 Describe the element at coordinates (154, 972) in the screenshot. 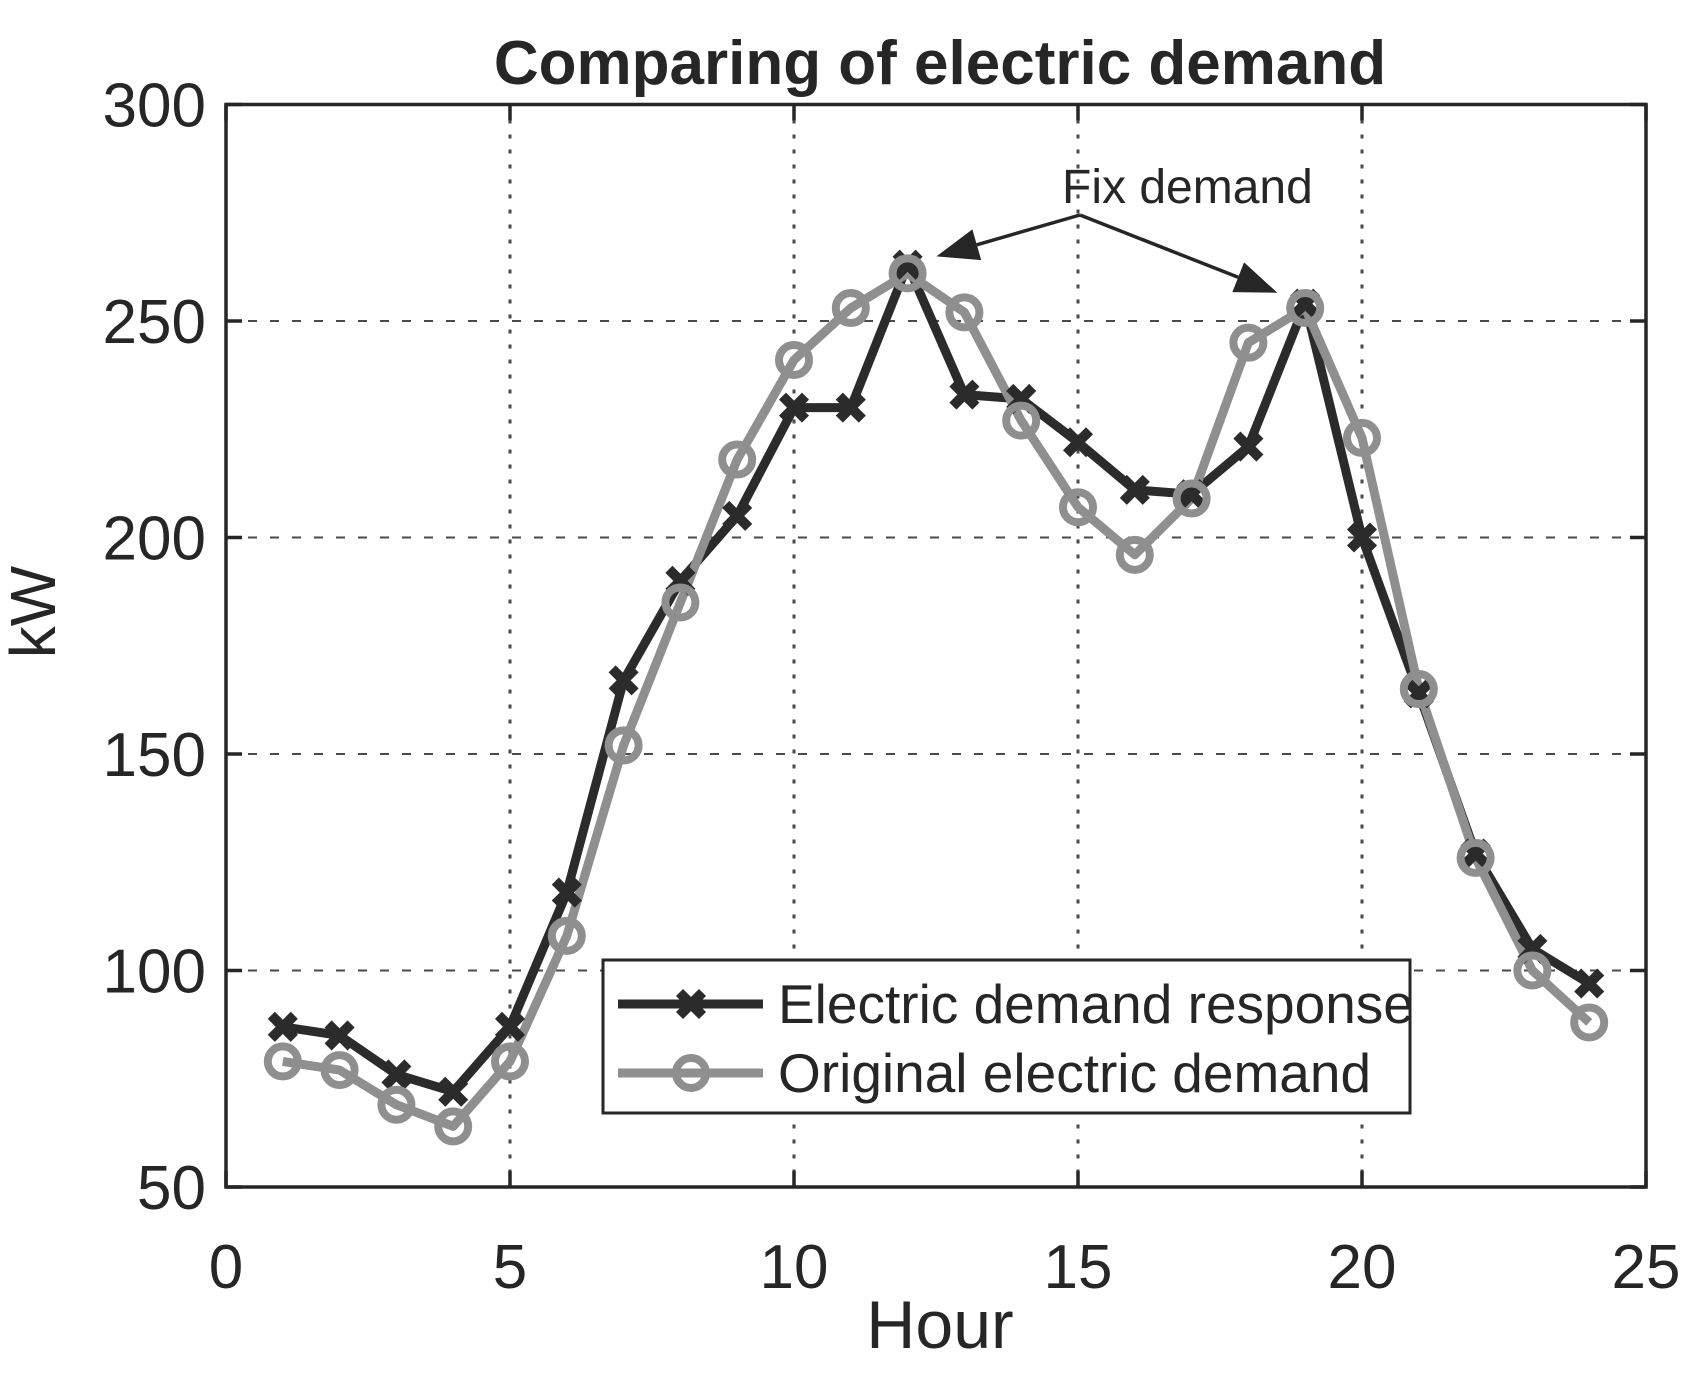

I see `y-tick-label: 100` at that location.